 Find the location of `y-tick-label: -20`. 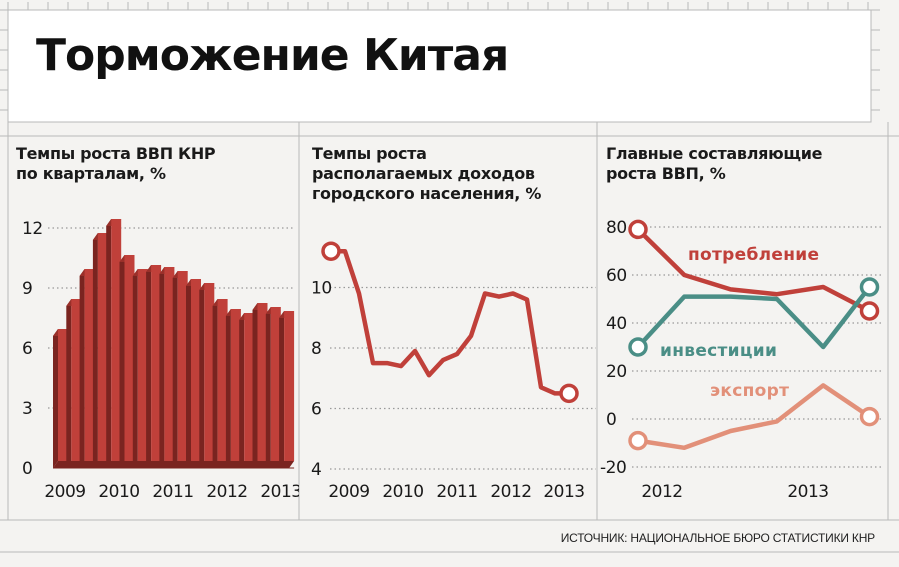

y-tick-label: -20 is located at coordinates (613, 468).